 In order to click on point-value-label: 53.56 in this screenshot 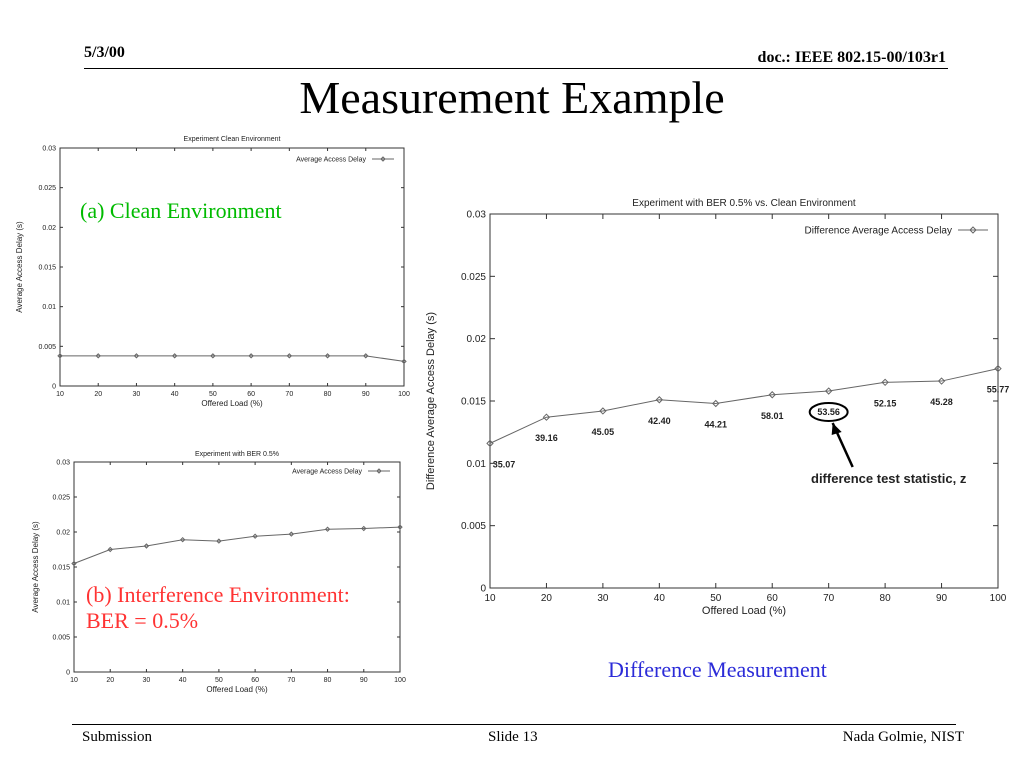, I will do `click(828, 412)`.